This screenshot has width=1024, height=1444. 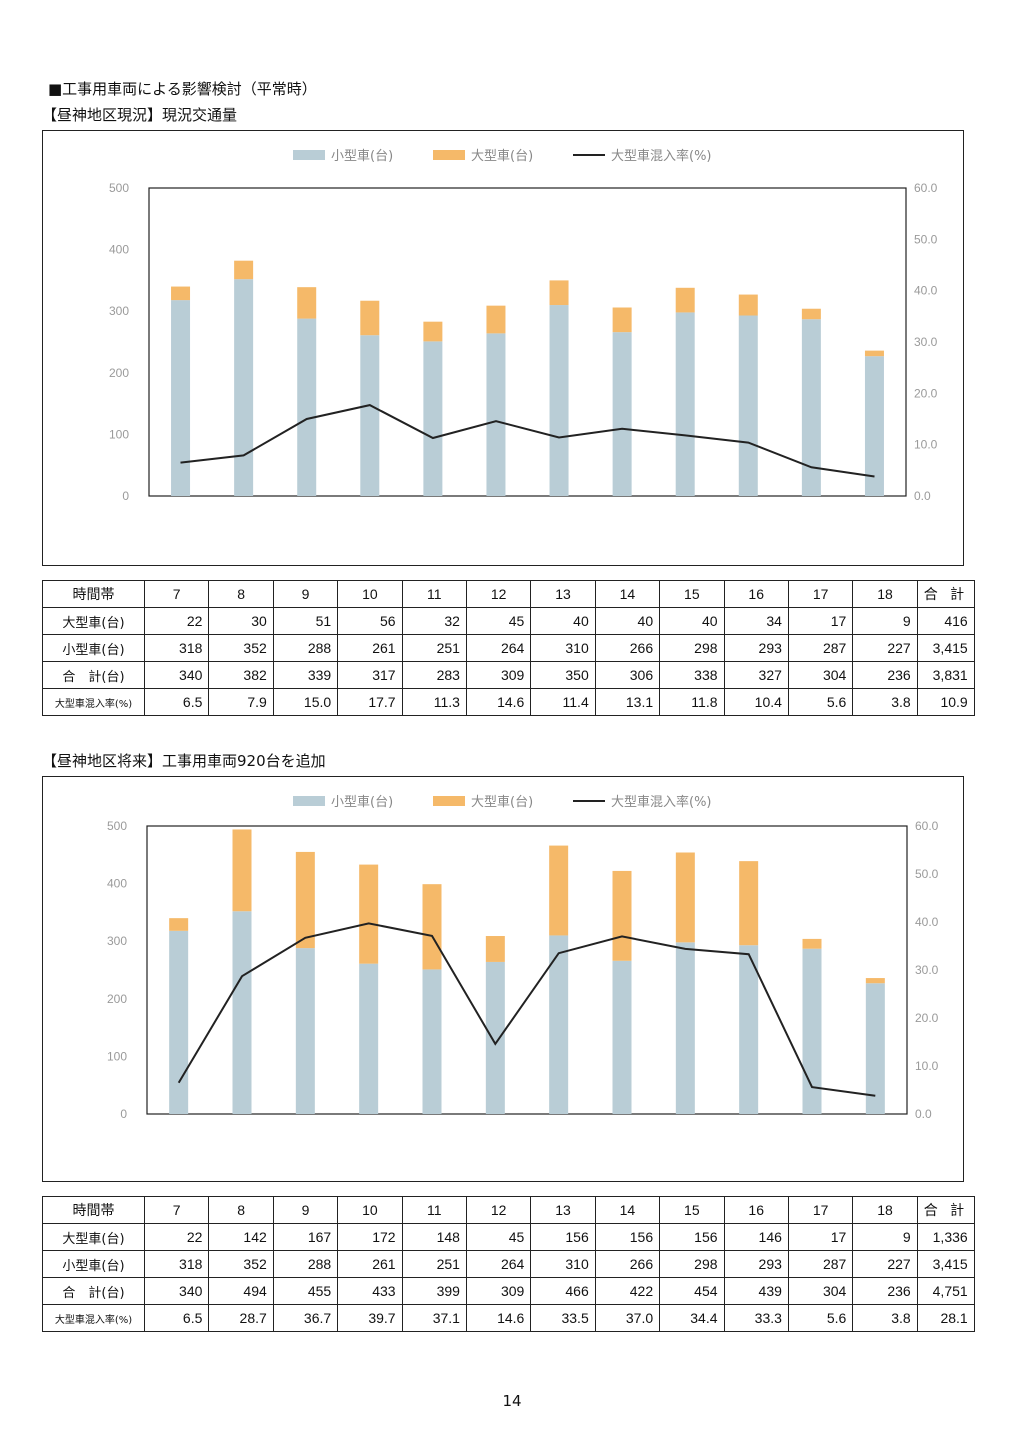 I want to click on y2-tick-label: 60.0, so click(x=926, y=188).